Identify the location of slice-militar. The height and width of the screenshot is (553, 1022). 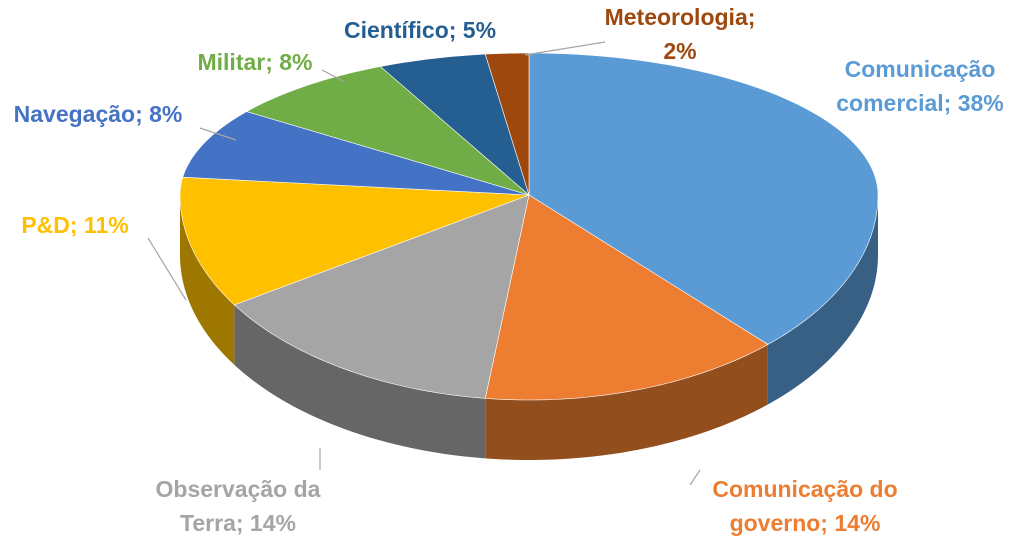
(387, 131).